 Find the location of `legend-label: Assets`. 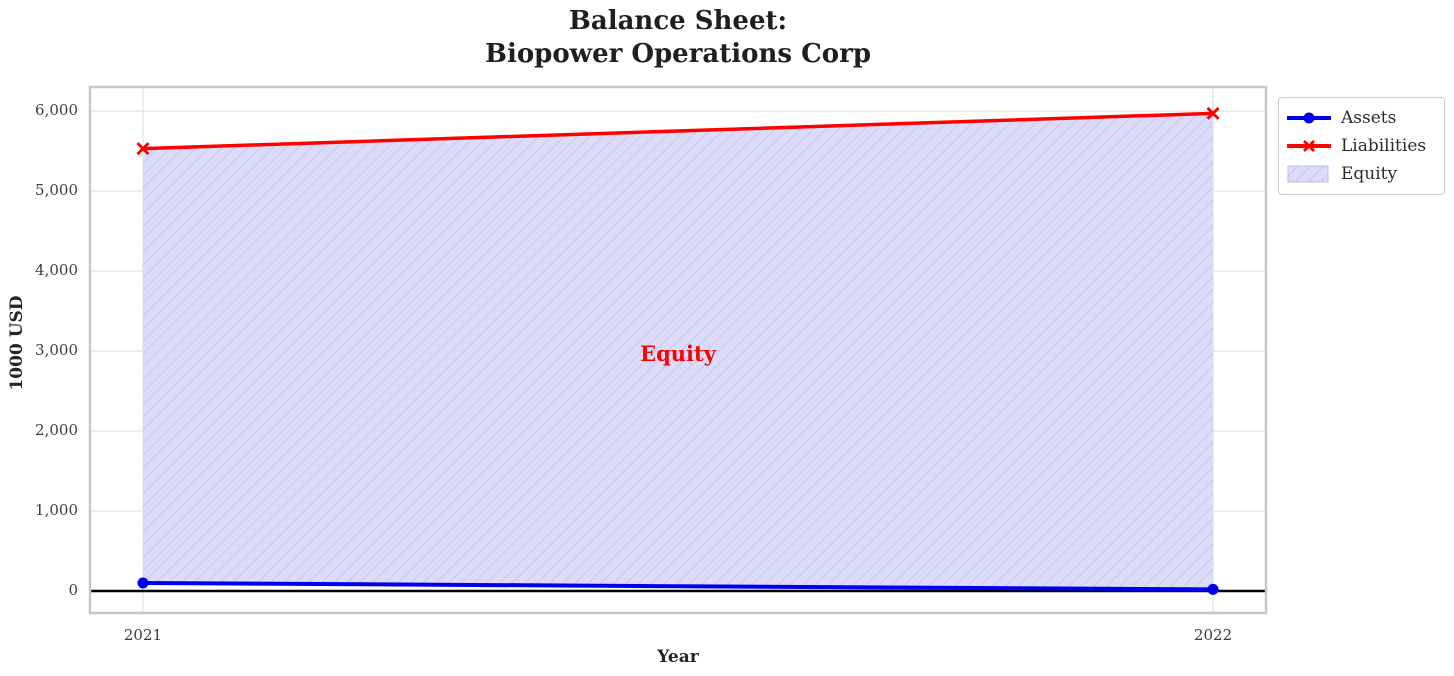

legend-label: Assets is located at coordinates (1369, 118).